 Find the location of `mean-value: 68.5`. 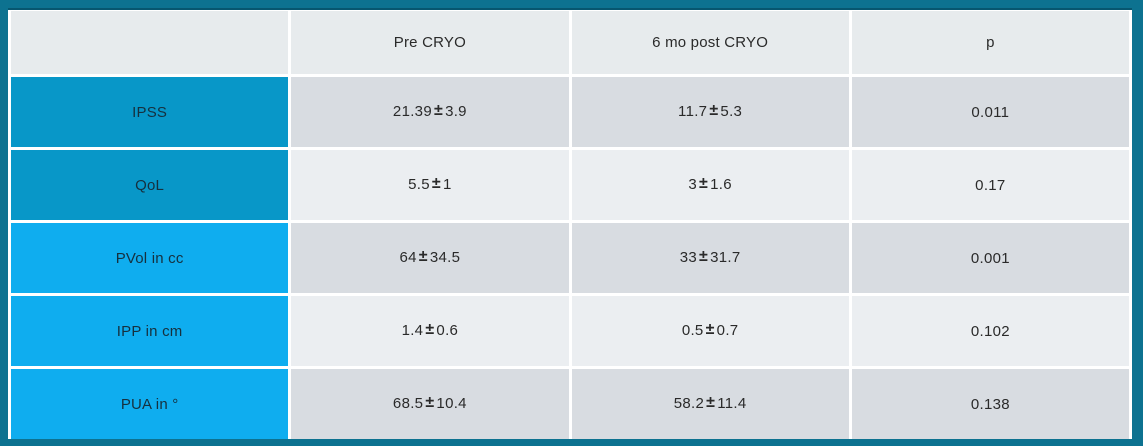

mean-value: 68.5 is located at coordinates (408, 403).